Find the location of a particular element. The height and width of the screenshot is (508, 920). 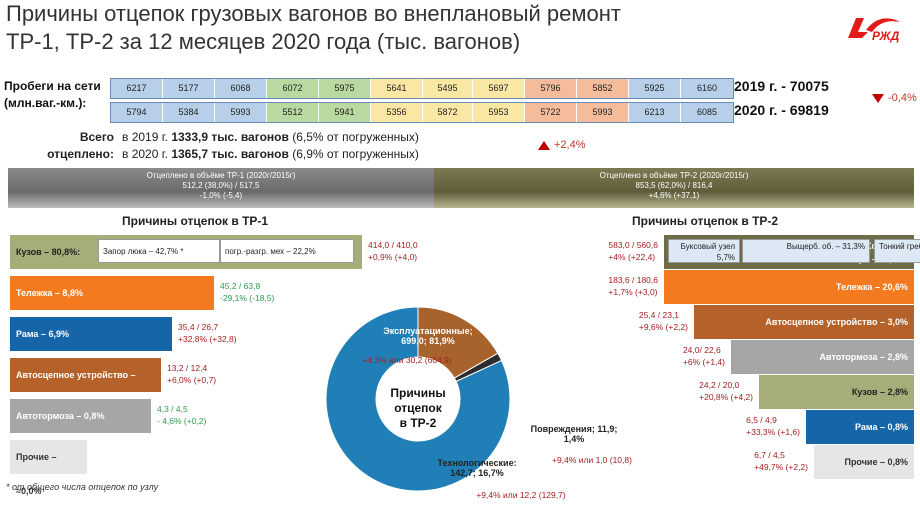

slice-label-damage: Повреждения; 11,9; 1,4% is located at coordinates (574, 434).